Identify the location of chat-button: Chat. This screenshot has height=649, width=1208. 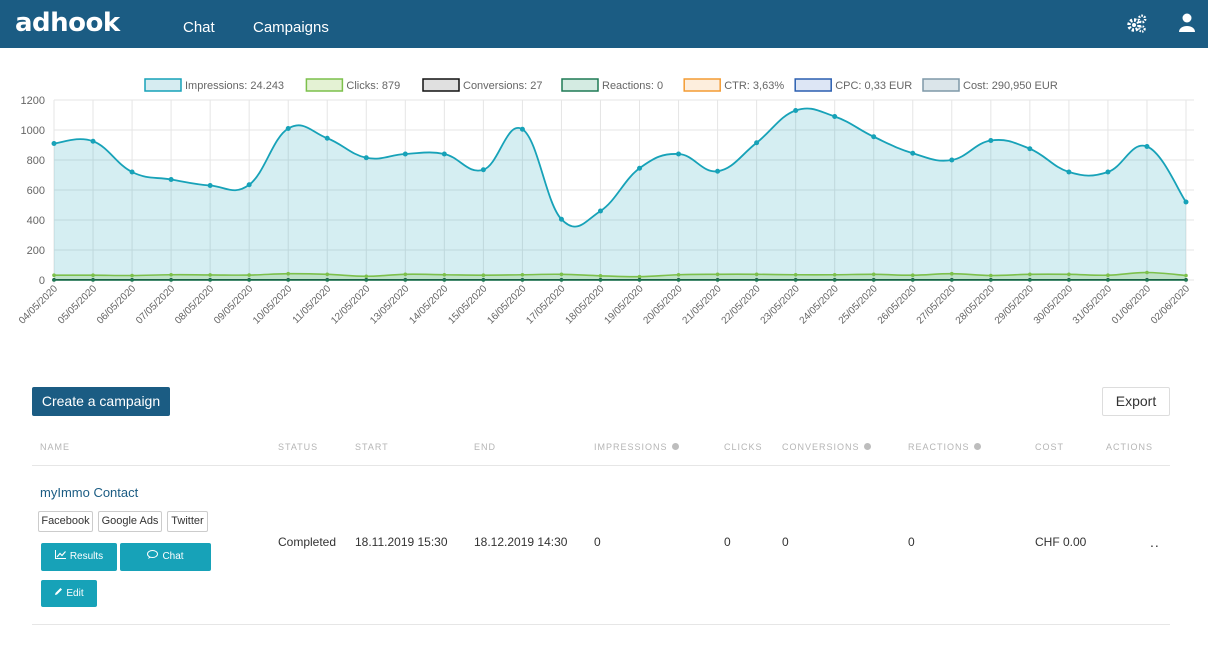
(165, 557).